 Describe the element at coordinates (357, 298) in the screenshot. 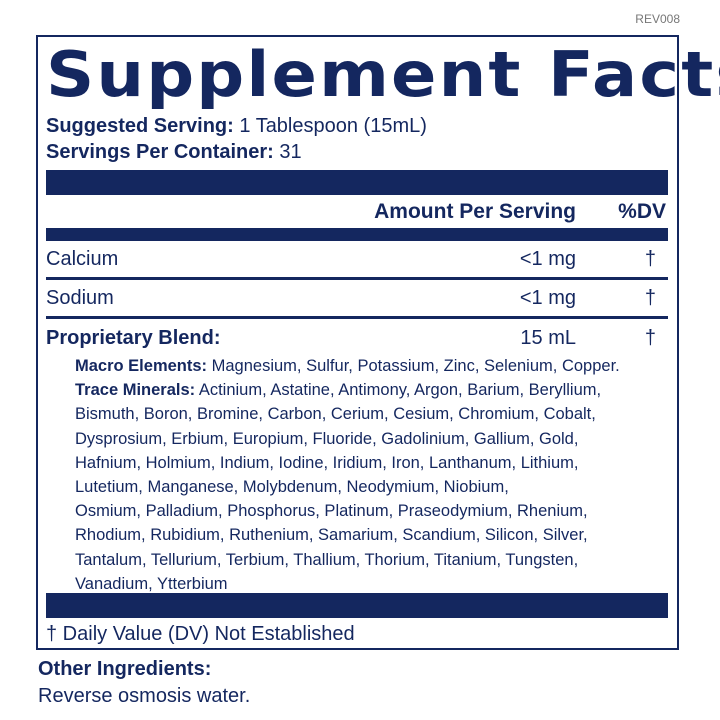

I see `nutrient-row-sodium: Sodium <1 mg †` at that location.